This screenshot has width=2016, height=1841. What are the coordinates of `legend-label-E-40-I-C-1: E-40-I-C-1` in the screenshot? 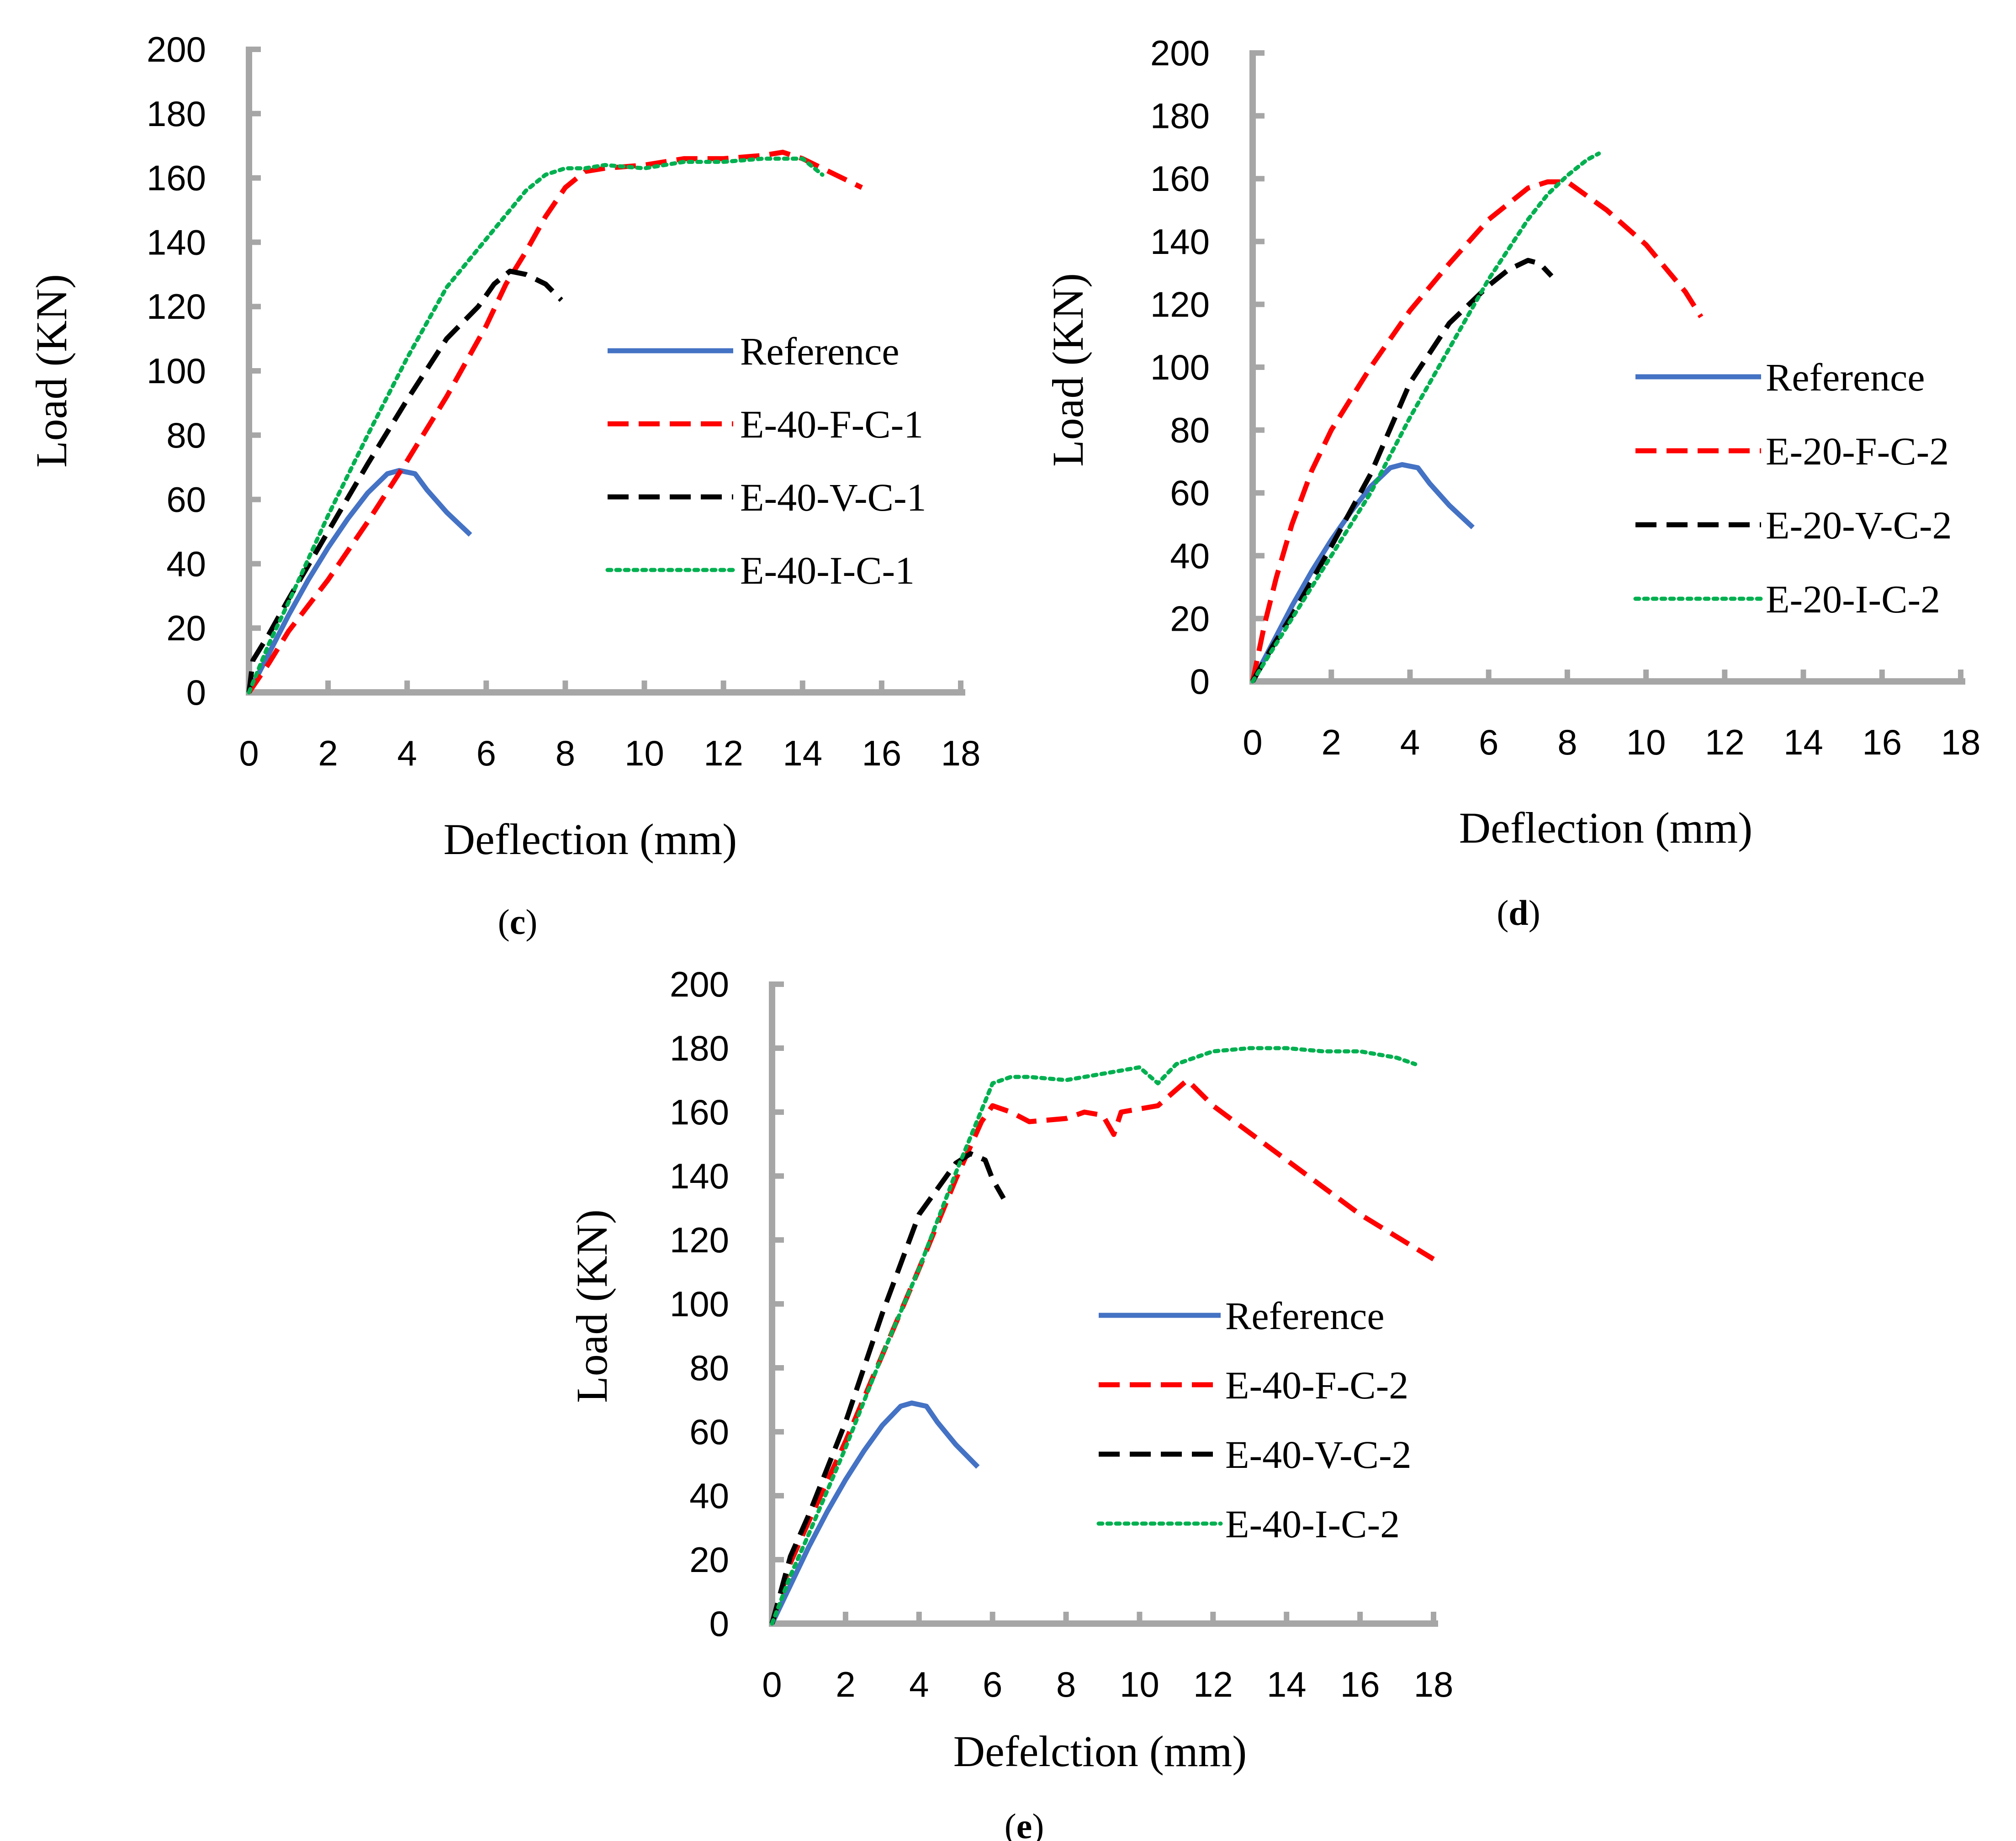 It's located at (827, 570).